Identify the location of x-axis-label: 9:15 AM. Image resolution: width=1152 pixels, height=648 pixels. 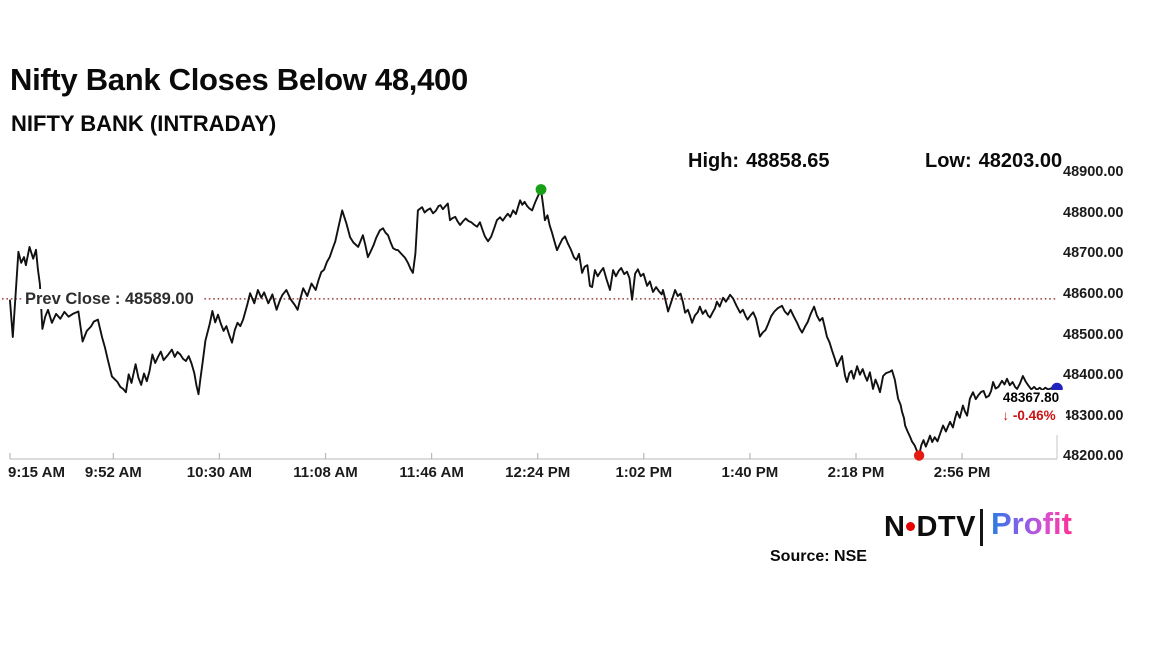
(36, 472).